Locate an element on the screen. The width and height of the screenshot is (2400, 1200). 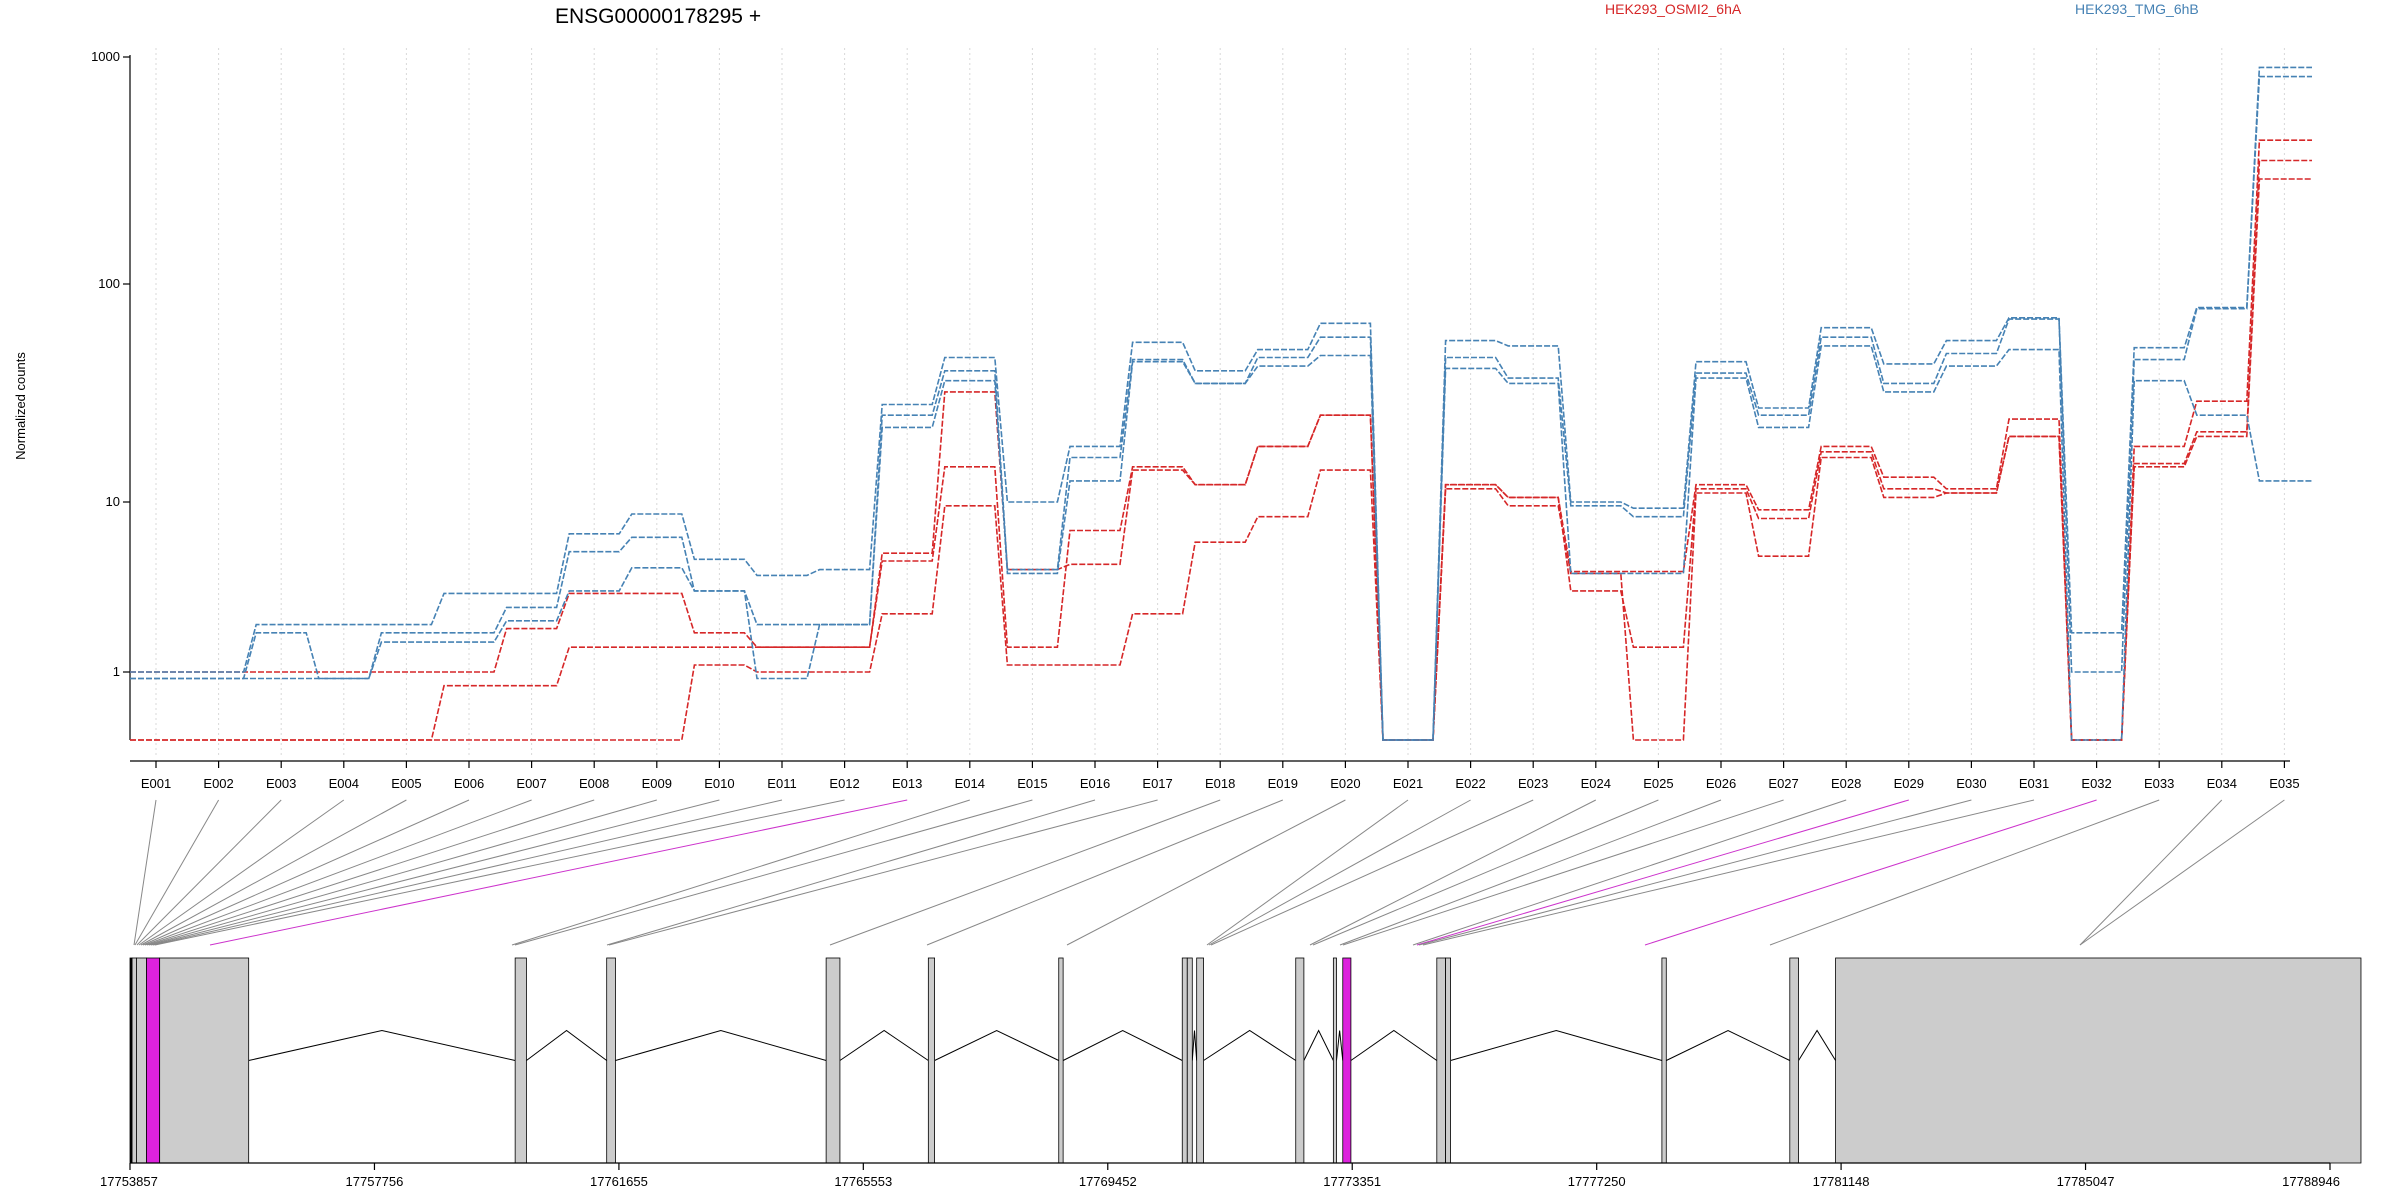
connector-E018 is located at coordinates (1025, 872).